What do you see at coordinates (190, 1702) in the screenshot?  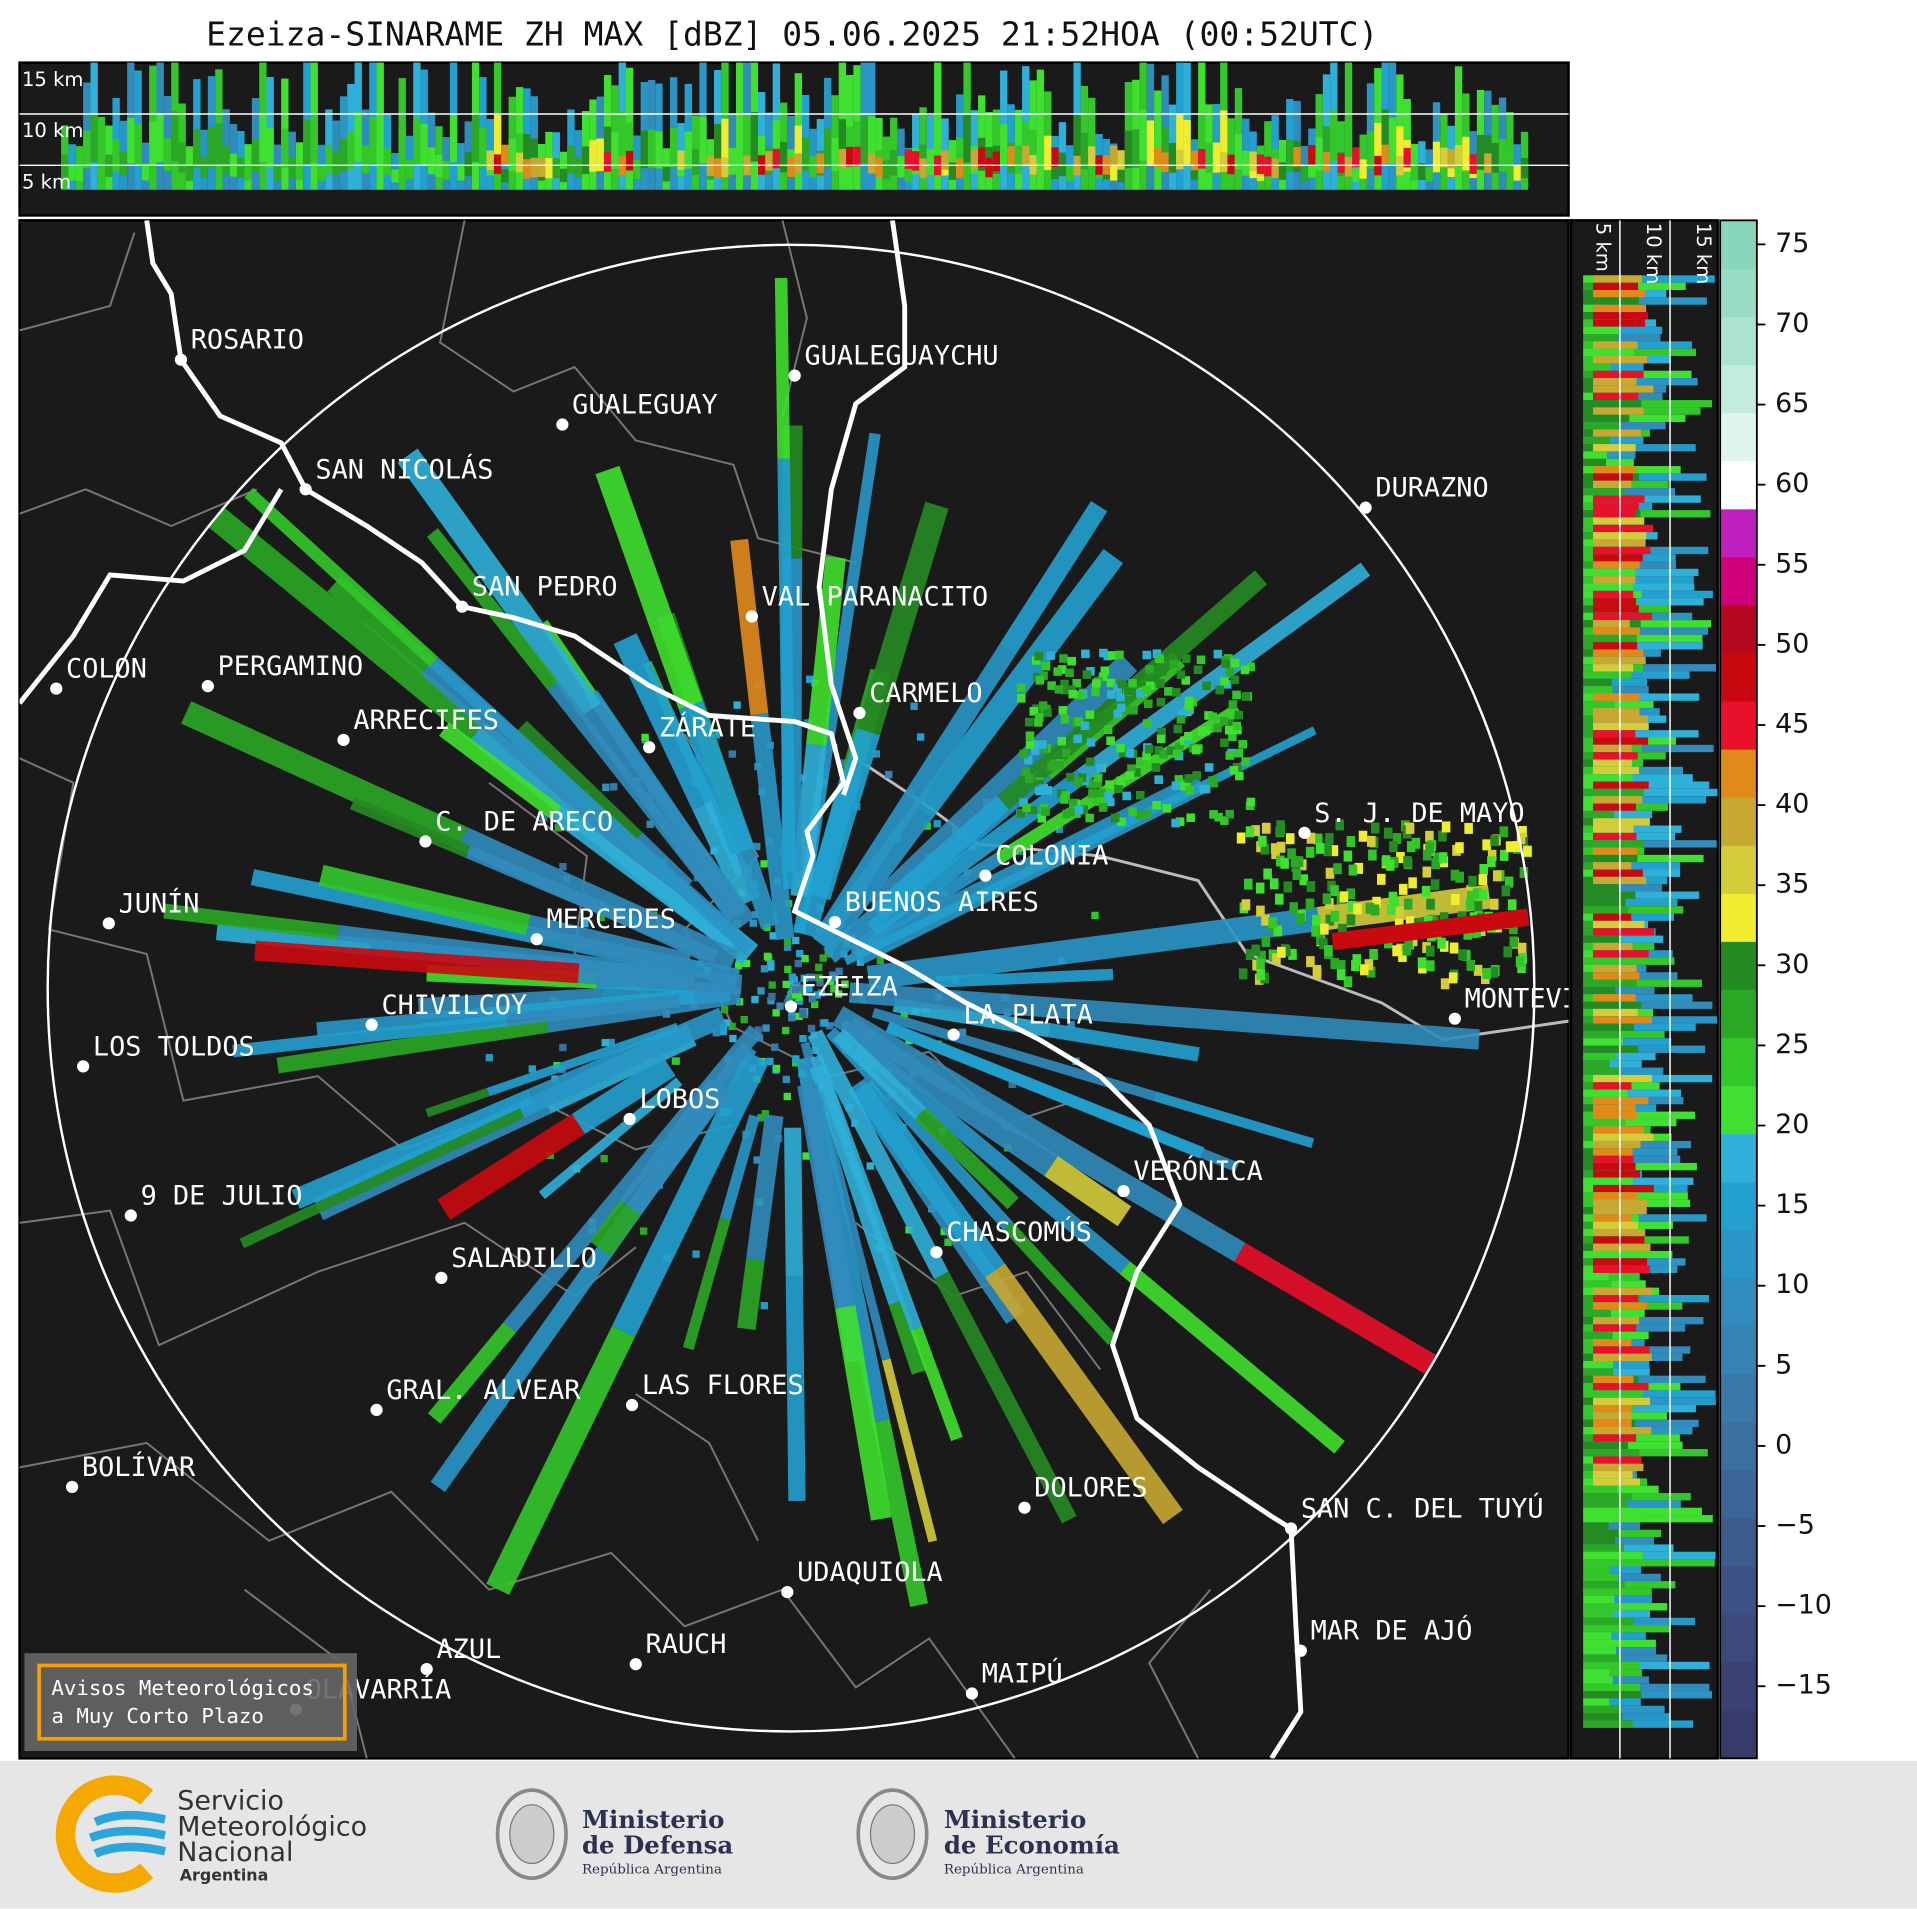 I see `notice-box: Avisos Meteorológicos a Muy Corto Plazo` at bounding box center [190, 1702].